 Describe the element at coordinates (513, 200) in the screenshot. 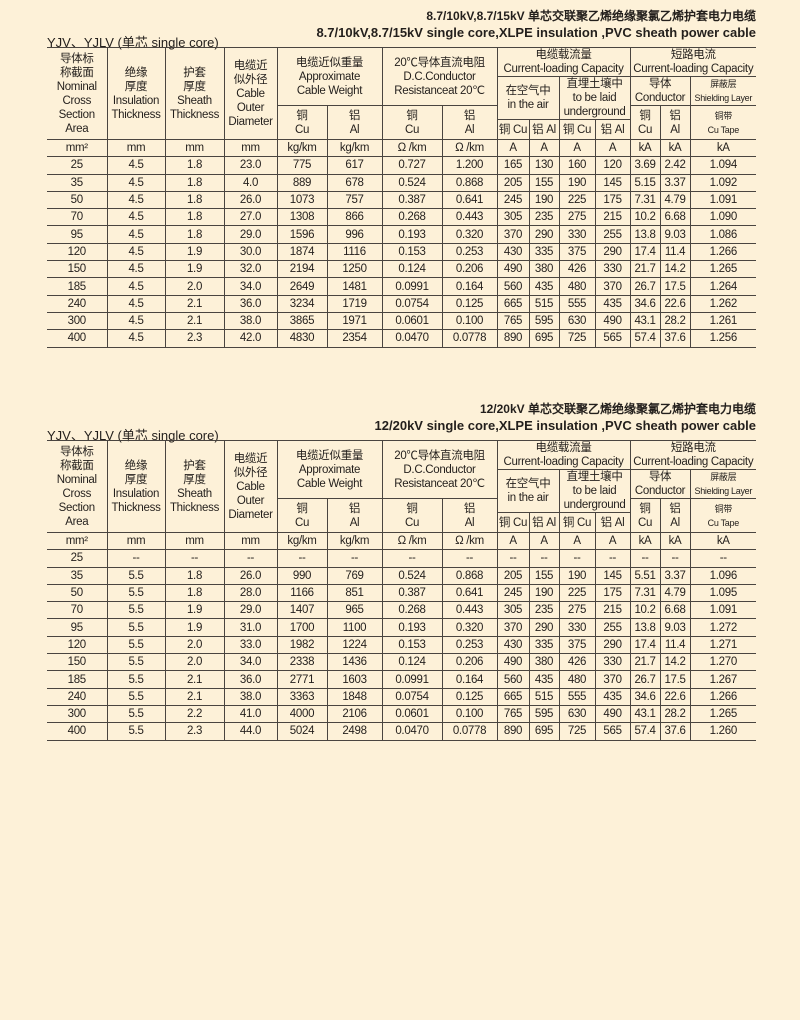

I see `table-cell: 245` at that location.